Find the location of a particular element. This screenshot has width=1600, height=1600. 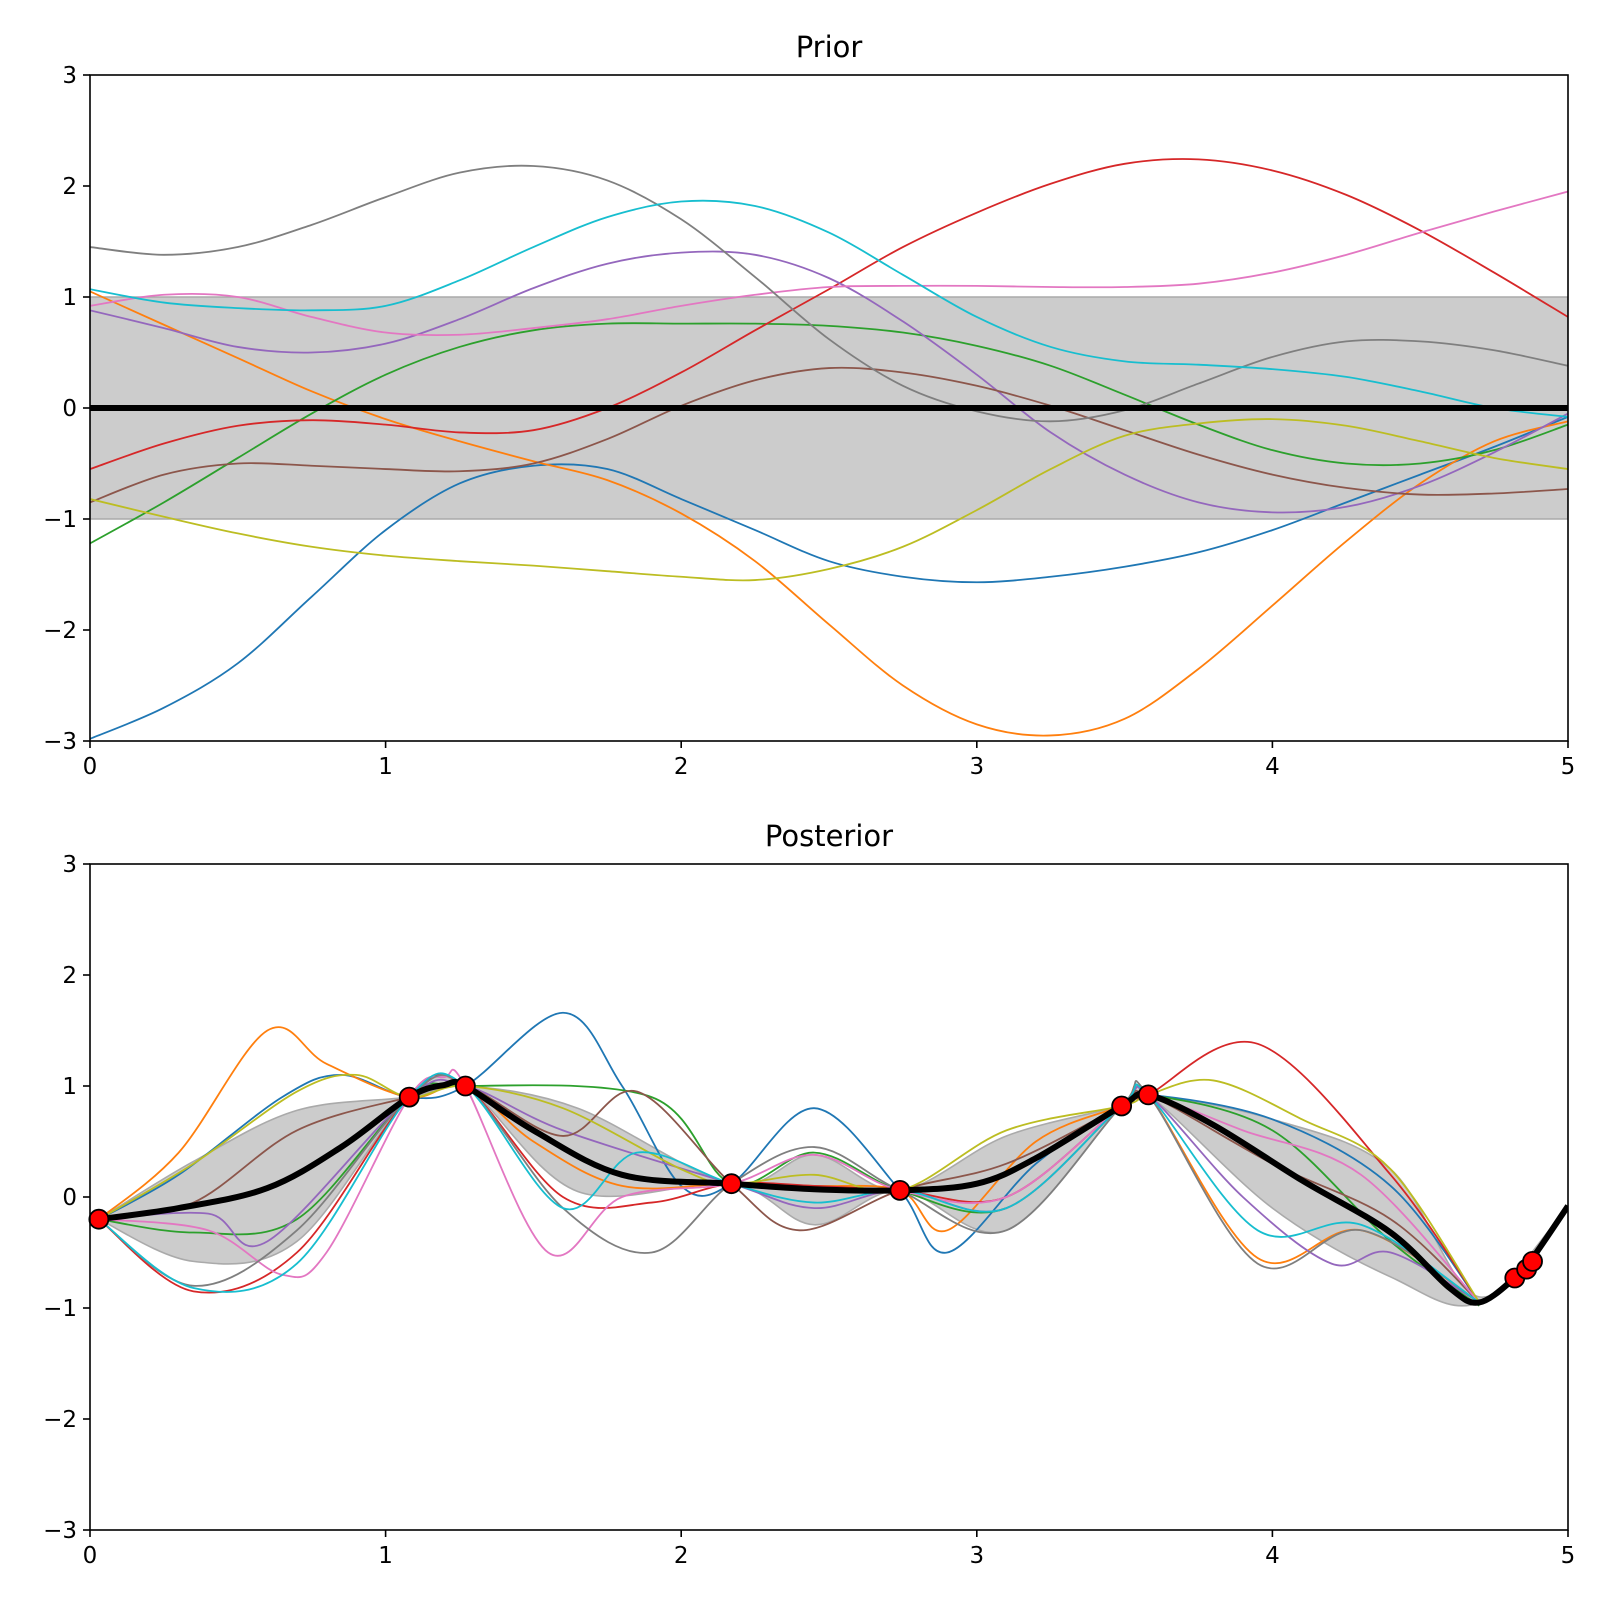

prior-x-tick-label-2: 2 is located at coordinates (681, 767).